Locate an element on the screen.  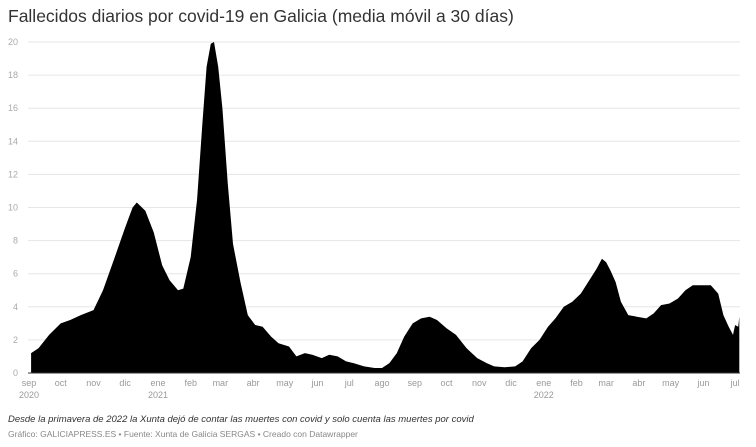
y-tick-label: 18 is located at coordinates (13, 75).